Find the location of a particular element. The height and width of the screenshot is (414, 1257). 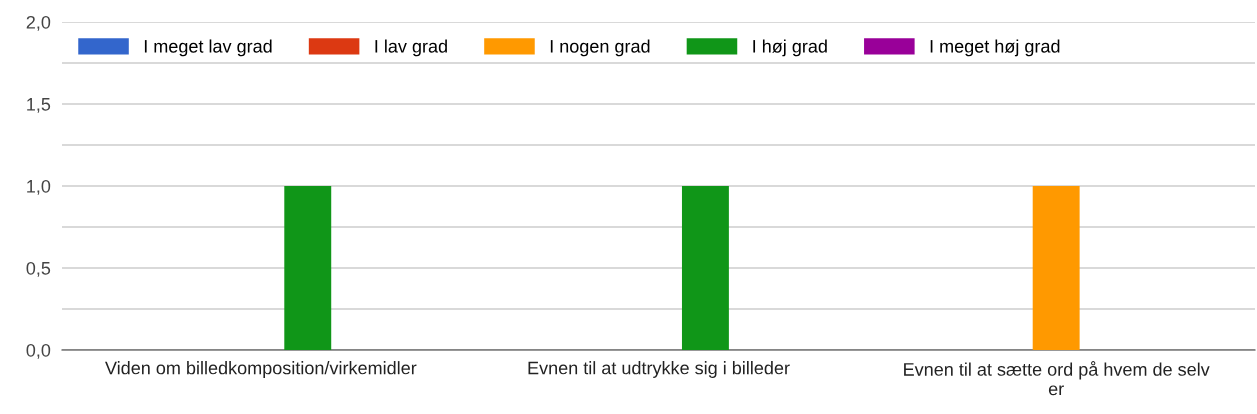

legend-label: I nogen grad is located at coordinates (600, 48).